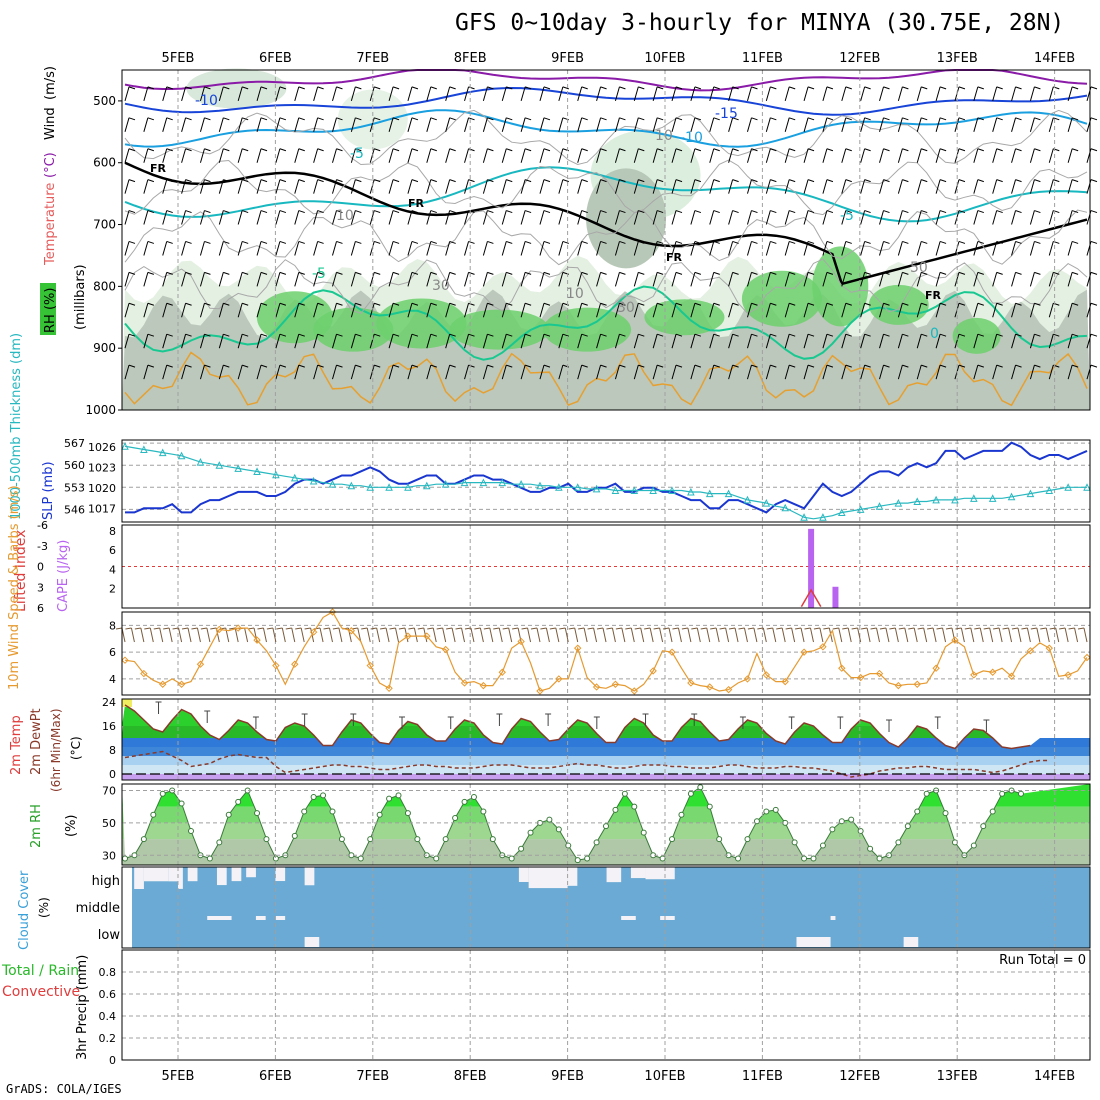  Describe the element at coordinates (502, 672) in the screenshot. I see `wind-speed-marker` at that location.